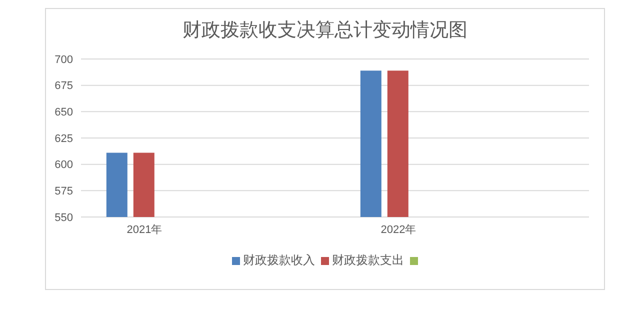  I want to click on chart-title: 财政拨款收支决算总计变动情况图, so click(325, 31).